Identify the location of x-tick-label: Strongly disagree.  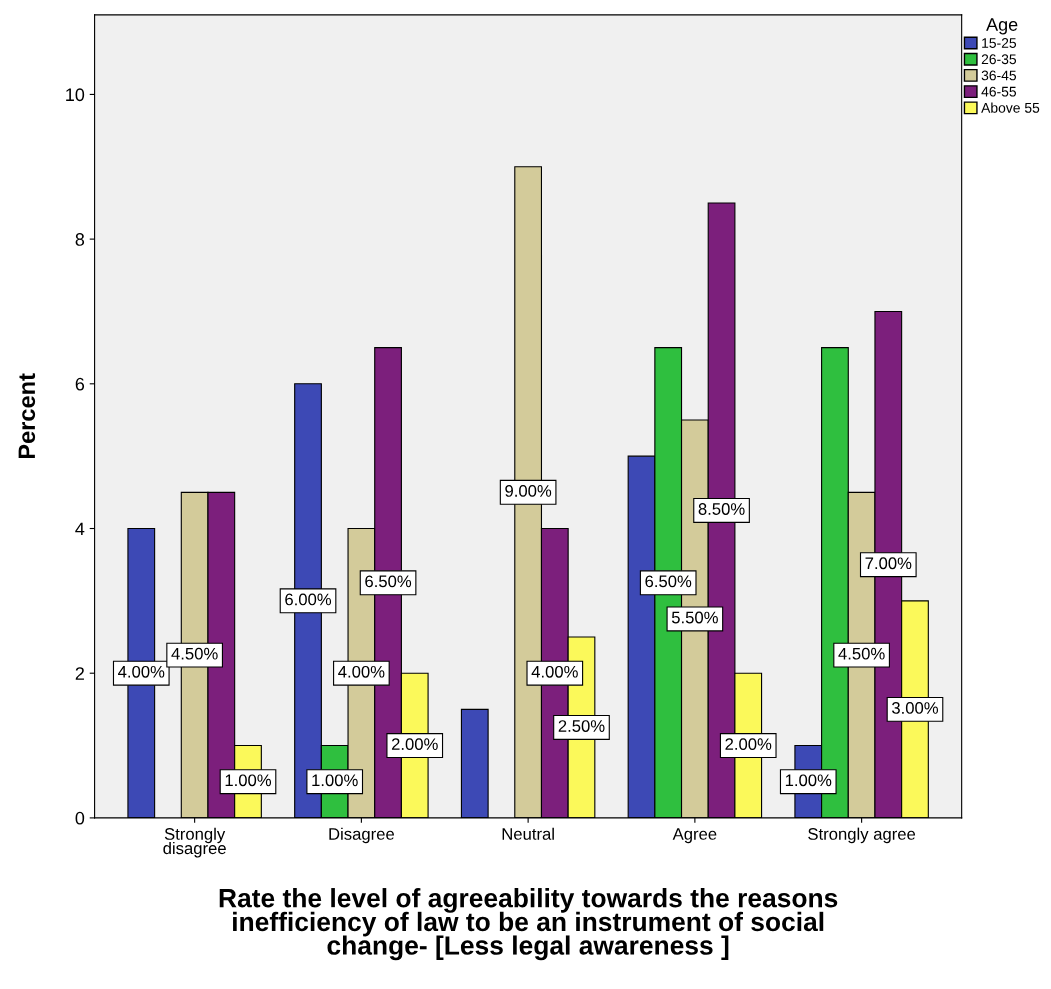
(194, 842).